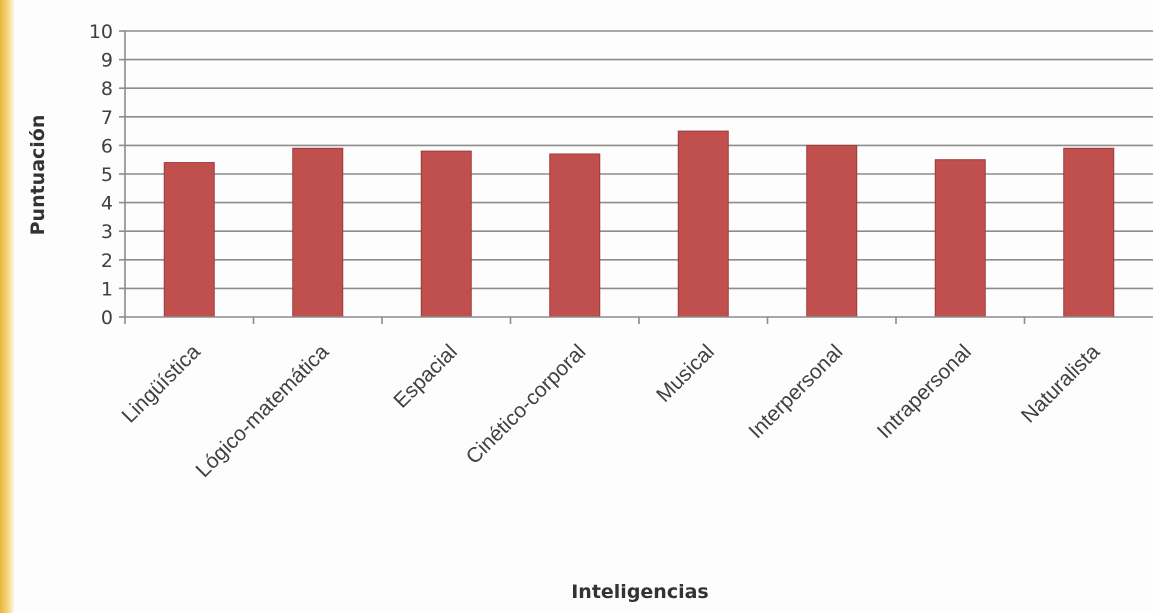 Image resolution: width=1153 pixels, height=613 pixels. What do you see at coordinates (107, 118) in the screenshot?
I see `y-tick-label: 7` at bounding box center [107, 118].